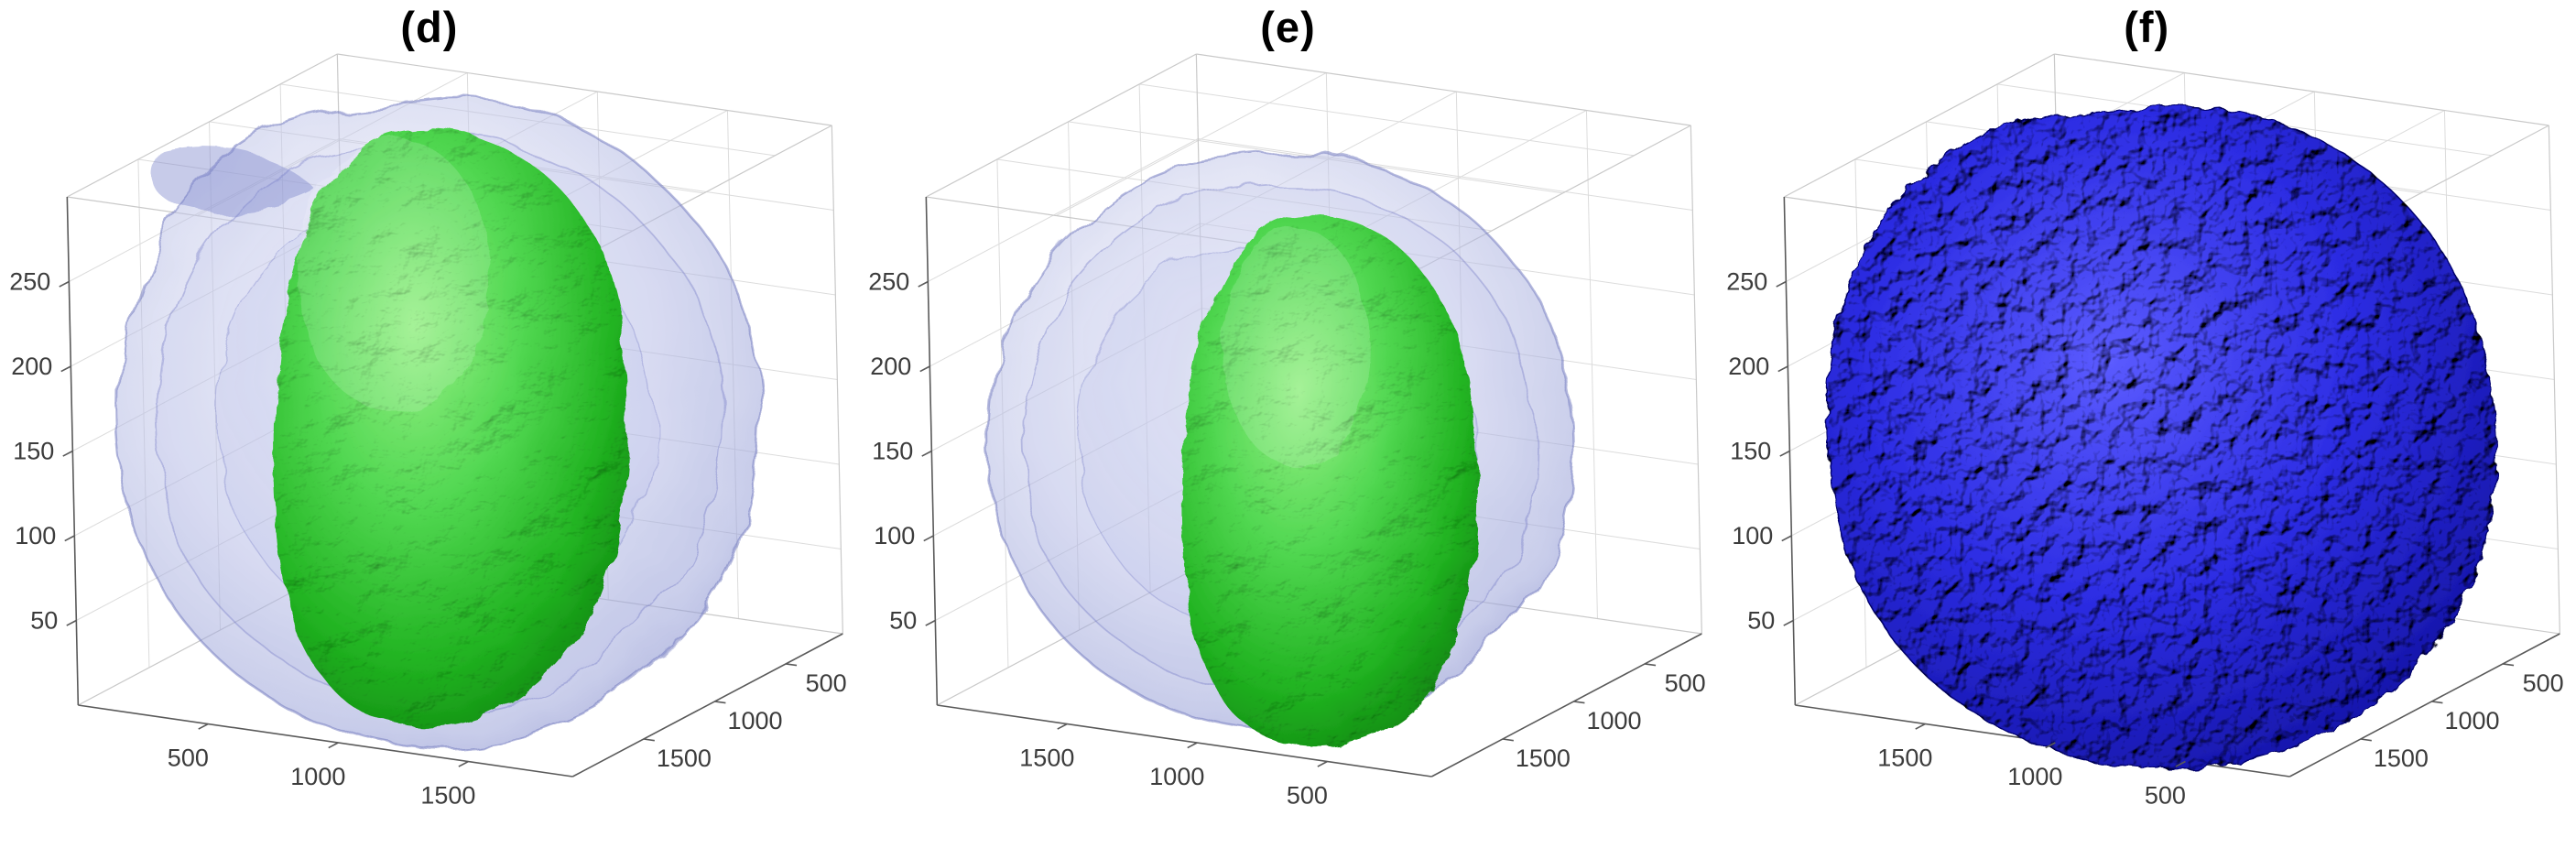 The image size is (2576, 859). I want to click on outer-isosurface-fold, so click(231, 180).